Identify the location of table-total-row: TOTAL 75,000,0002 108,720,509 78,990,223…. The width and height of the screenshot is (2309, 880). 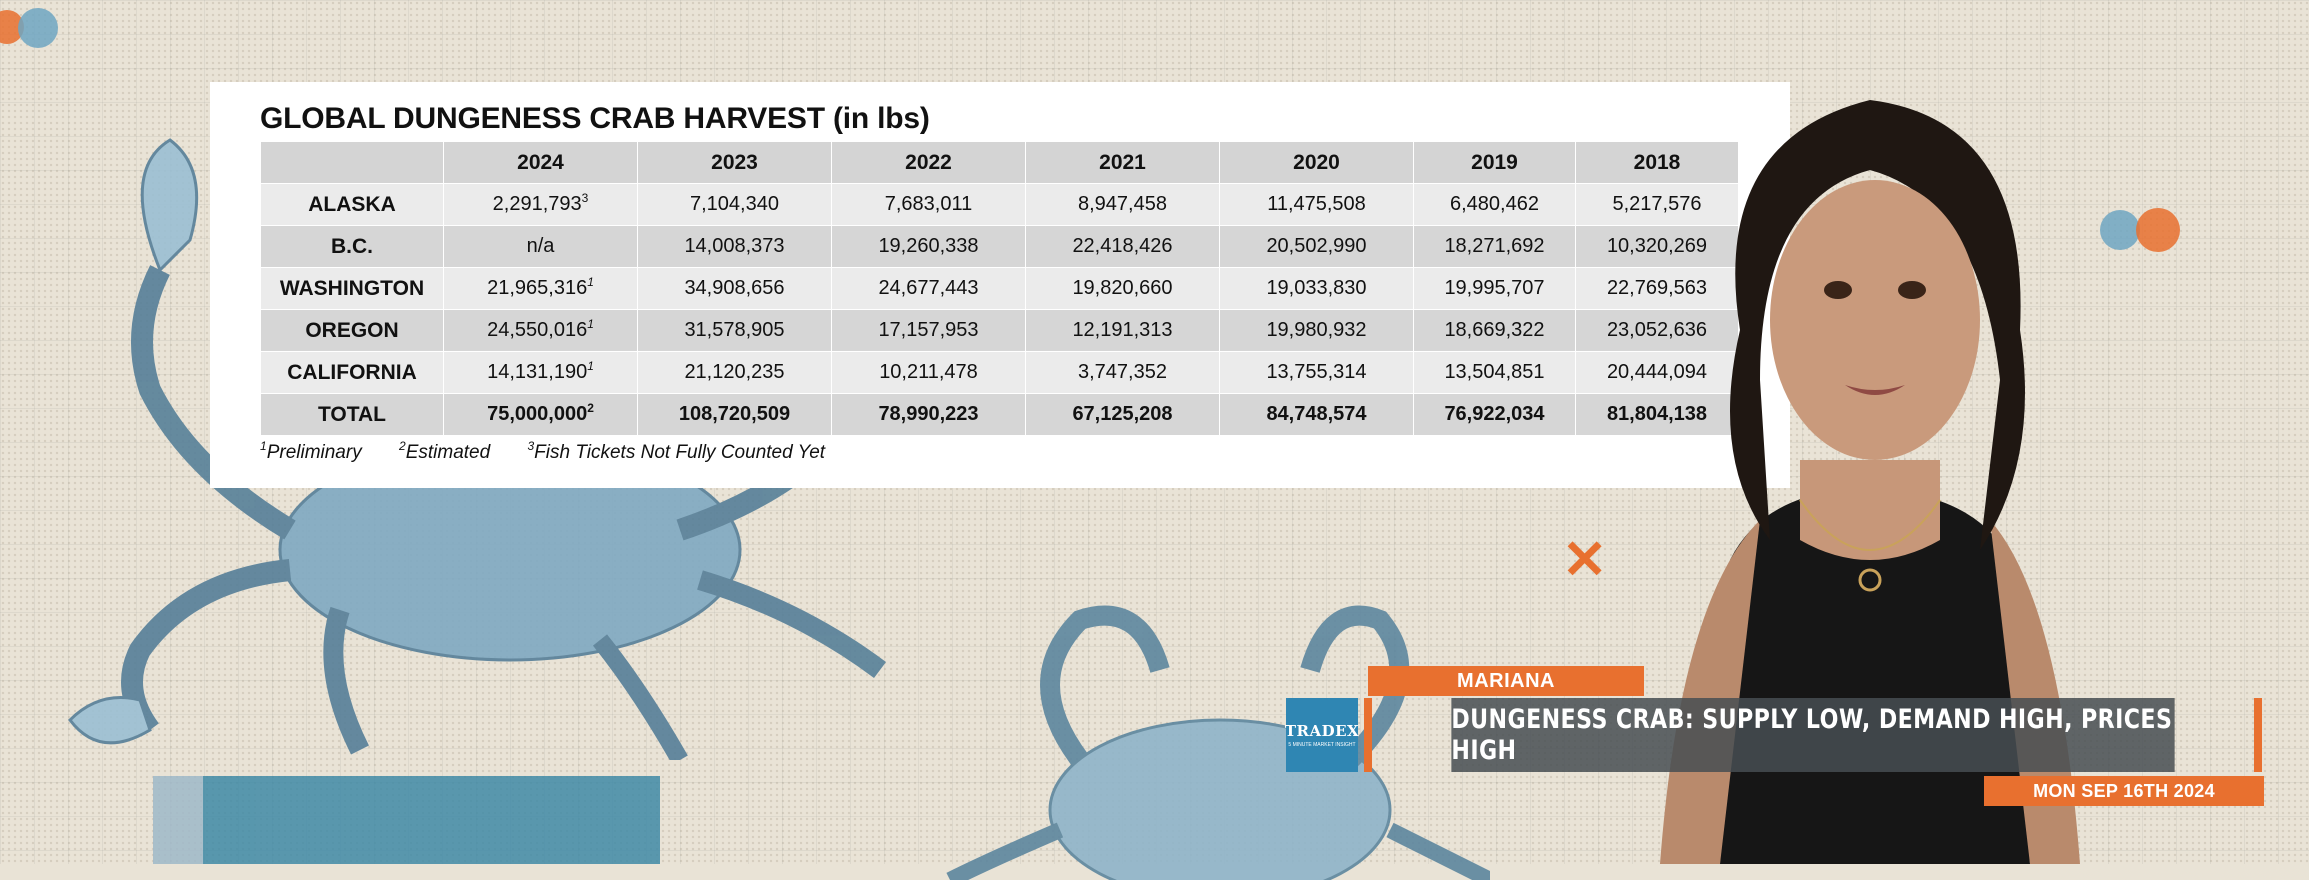
(999, 414).